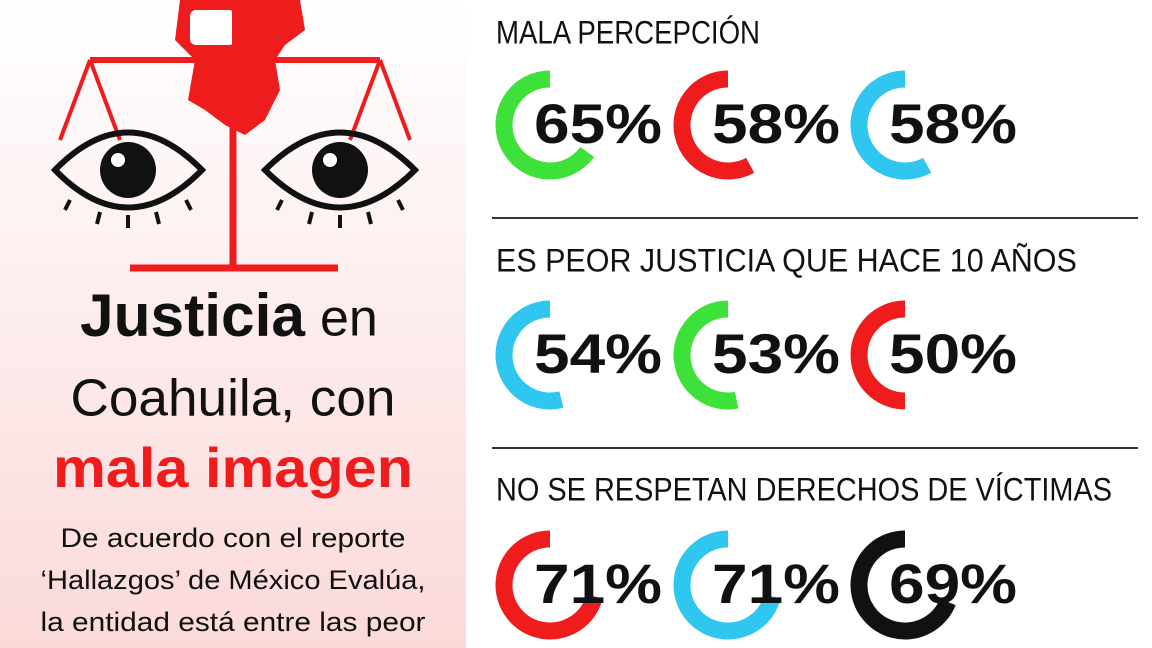 Image resolution: width=1152 pixels, height=648 pixels. Describe the element at coordinates (233, 538) in the screenshot. I see `body-text: De acuerdo con el reporte` at that location.